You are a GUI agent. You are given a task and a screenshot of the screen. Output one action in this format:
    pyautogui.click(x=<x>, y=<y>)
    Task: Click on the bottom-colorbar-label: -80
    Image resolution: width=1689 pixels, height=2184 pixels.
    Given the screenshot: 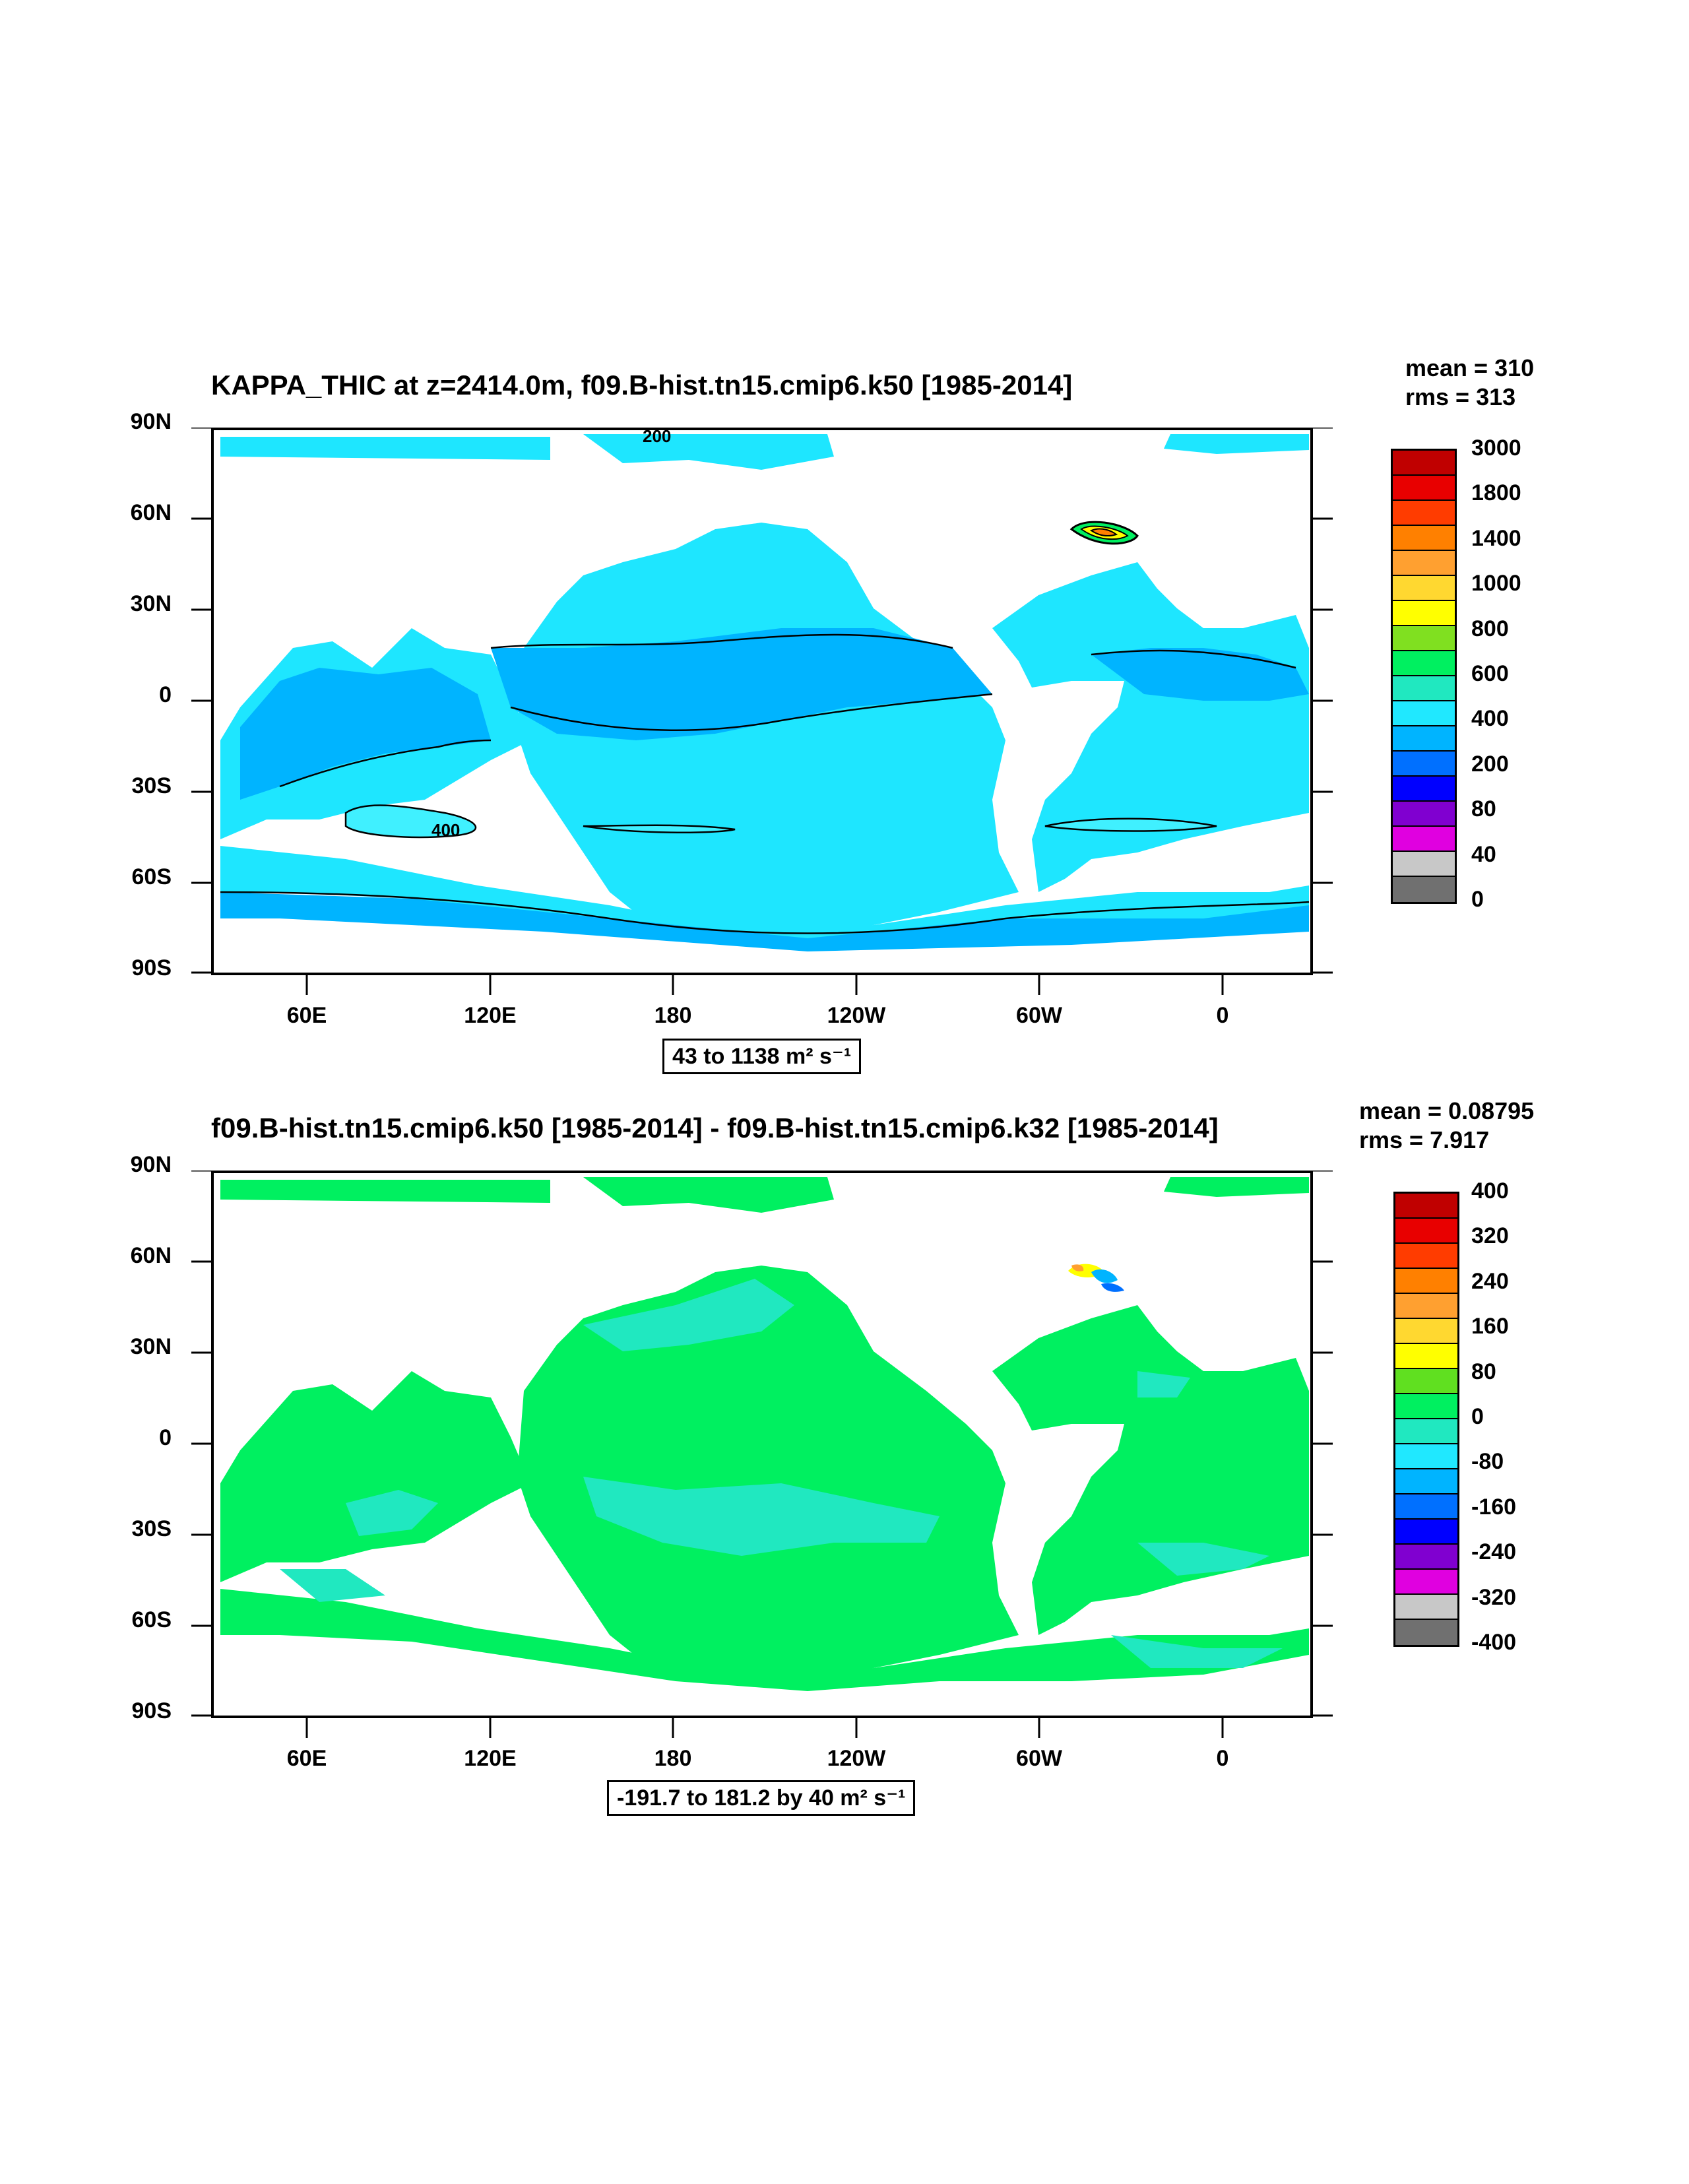 What is the action you would take?
    pyautogui.click(x=1488, y=1462)
    